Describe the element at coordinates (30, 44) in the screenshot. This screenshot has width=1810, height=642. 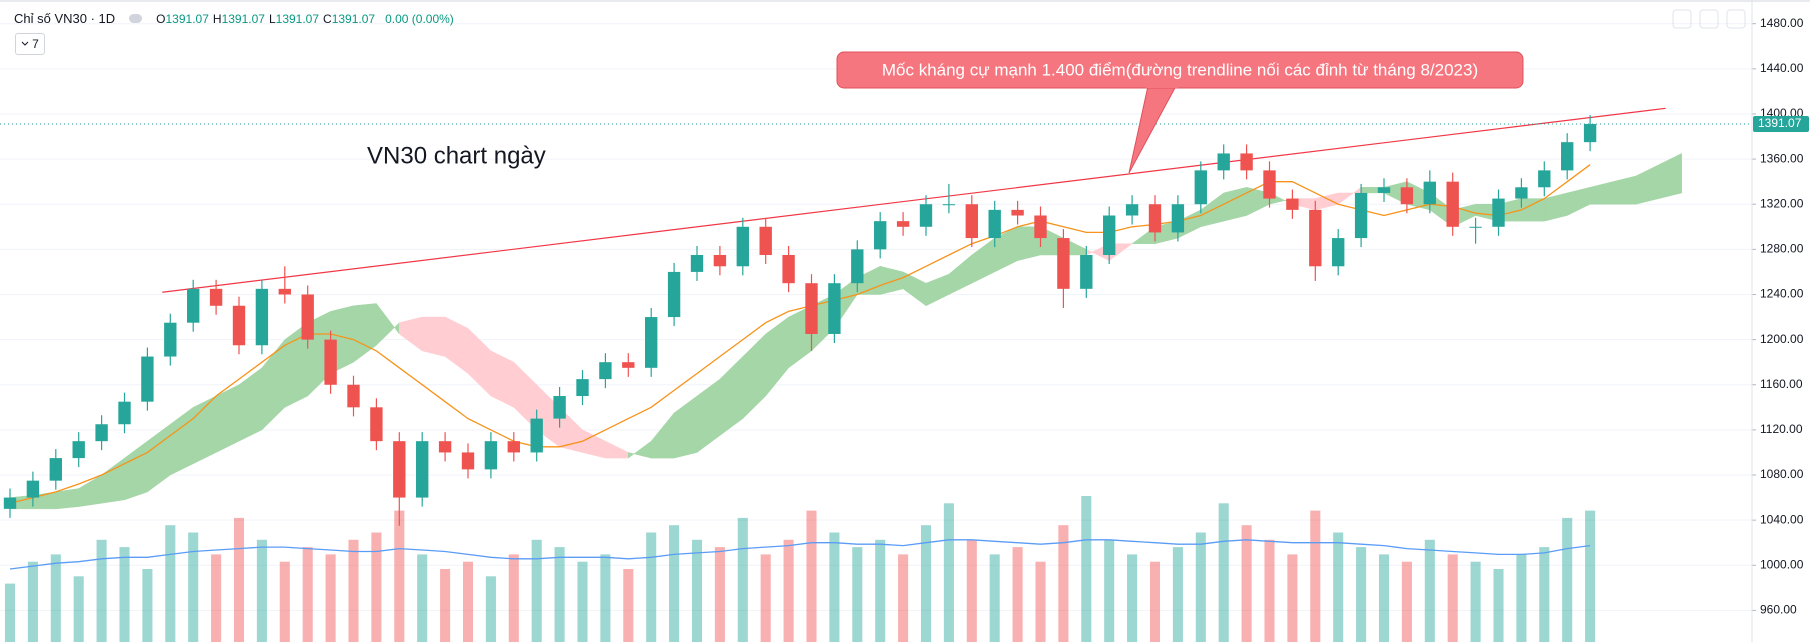
I see `indicators-toggle: 7` at that location.